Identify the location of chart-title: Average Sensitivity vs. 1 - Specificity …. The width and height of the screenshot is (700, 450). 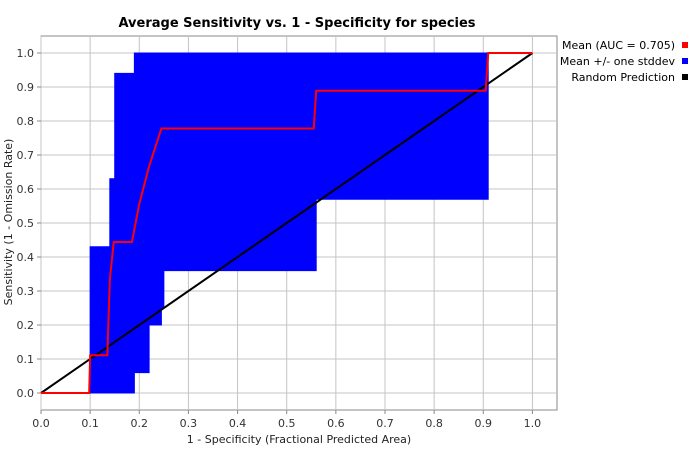
(296, 23).